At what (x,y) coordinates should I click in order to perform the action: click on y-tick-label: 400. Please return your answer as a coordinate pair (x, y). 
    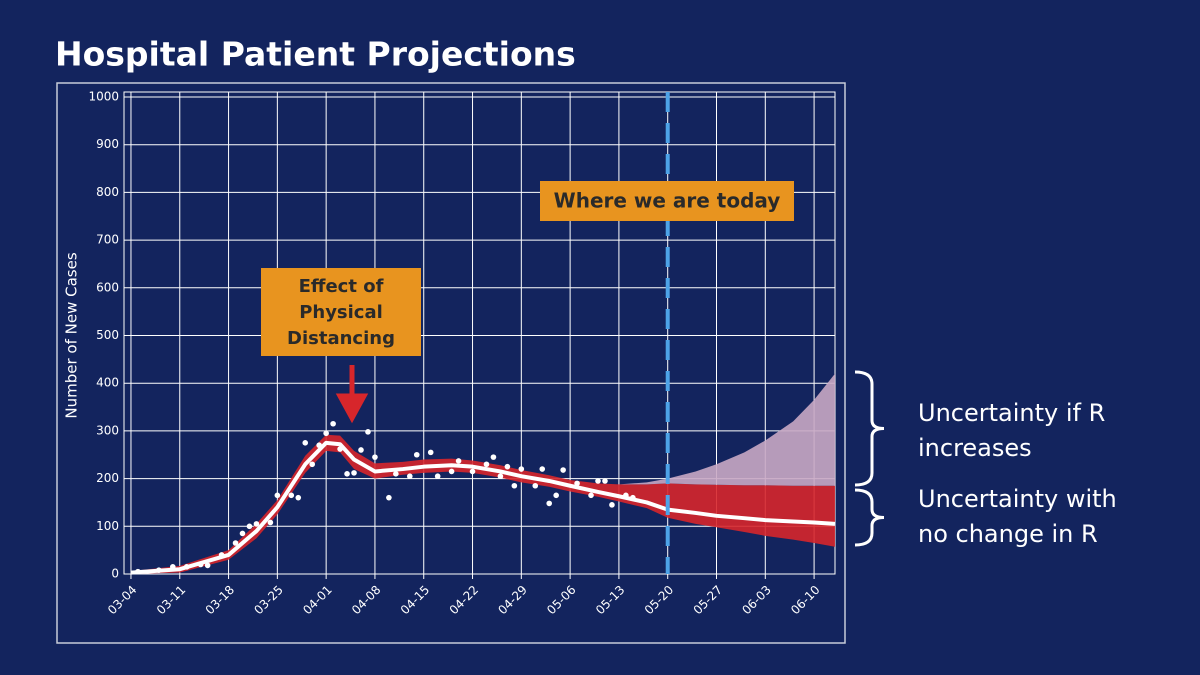
    Looking at the image, I should click on (107, 383).